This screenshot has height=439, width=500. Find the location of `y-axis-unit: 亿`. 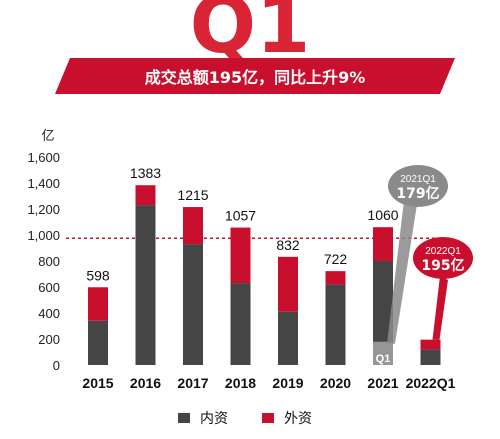

y-axis-unit: 亿 is located at coordinates (47, 135).